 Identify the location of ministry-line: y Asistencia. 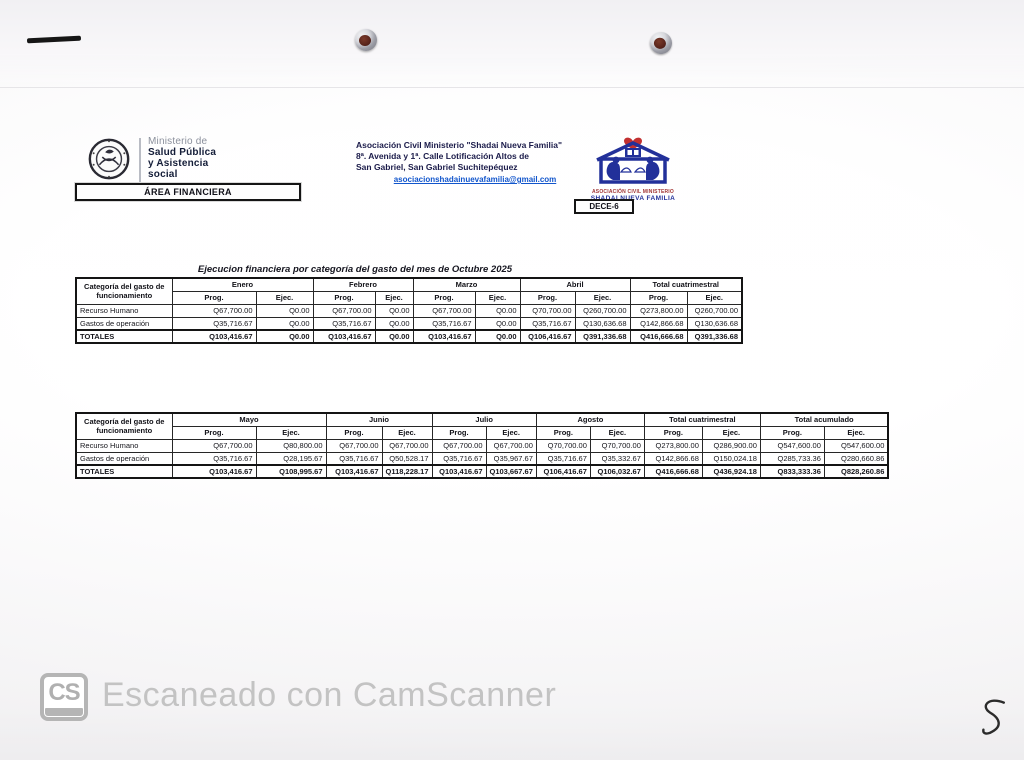
(178, 163).